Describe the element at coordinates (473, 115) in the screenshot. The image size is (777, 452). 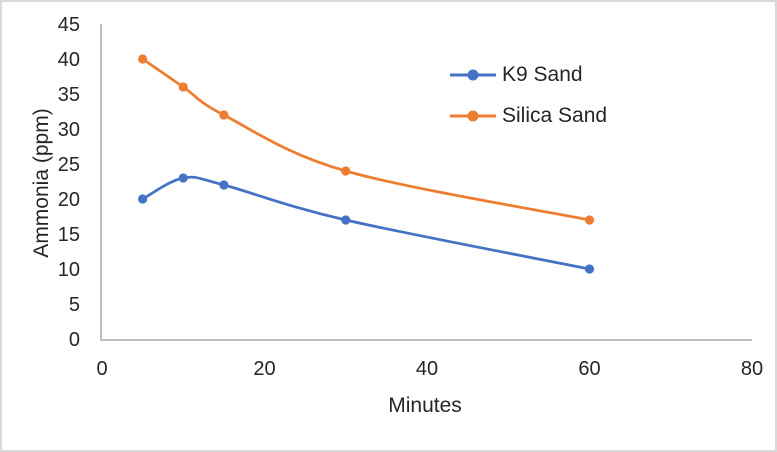
I see `legend-marker-silica-sand` at that location.